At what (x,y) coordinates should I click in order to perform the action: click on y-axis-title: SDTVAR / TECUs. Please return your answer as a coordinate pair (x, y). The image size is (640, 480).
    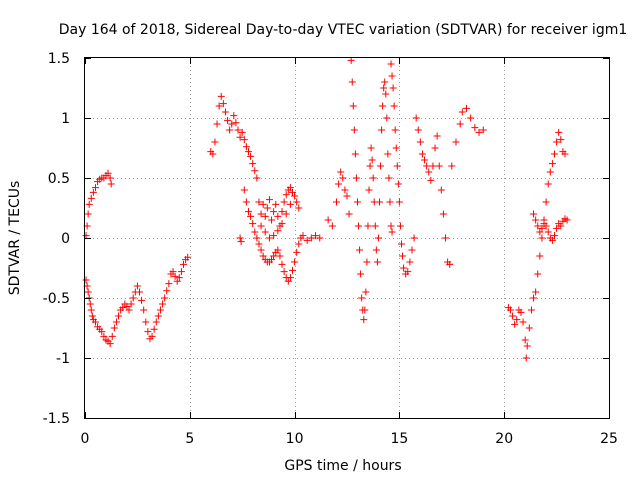
    Looking at the image, I should click on (15, 238).